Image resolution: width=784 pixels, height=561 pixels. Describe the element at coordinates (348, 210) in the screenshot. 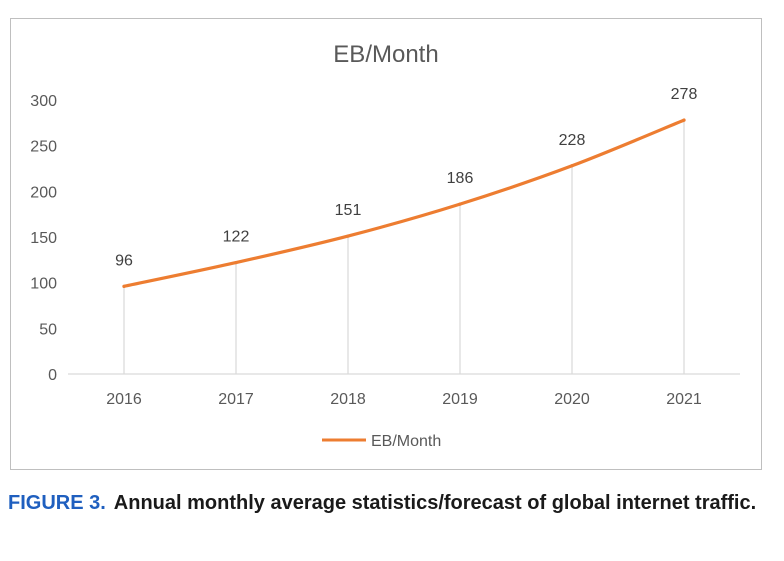

I see `data-label: 151` at that location.